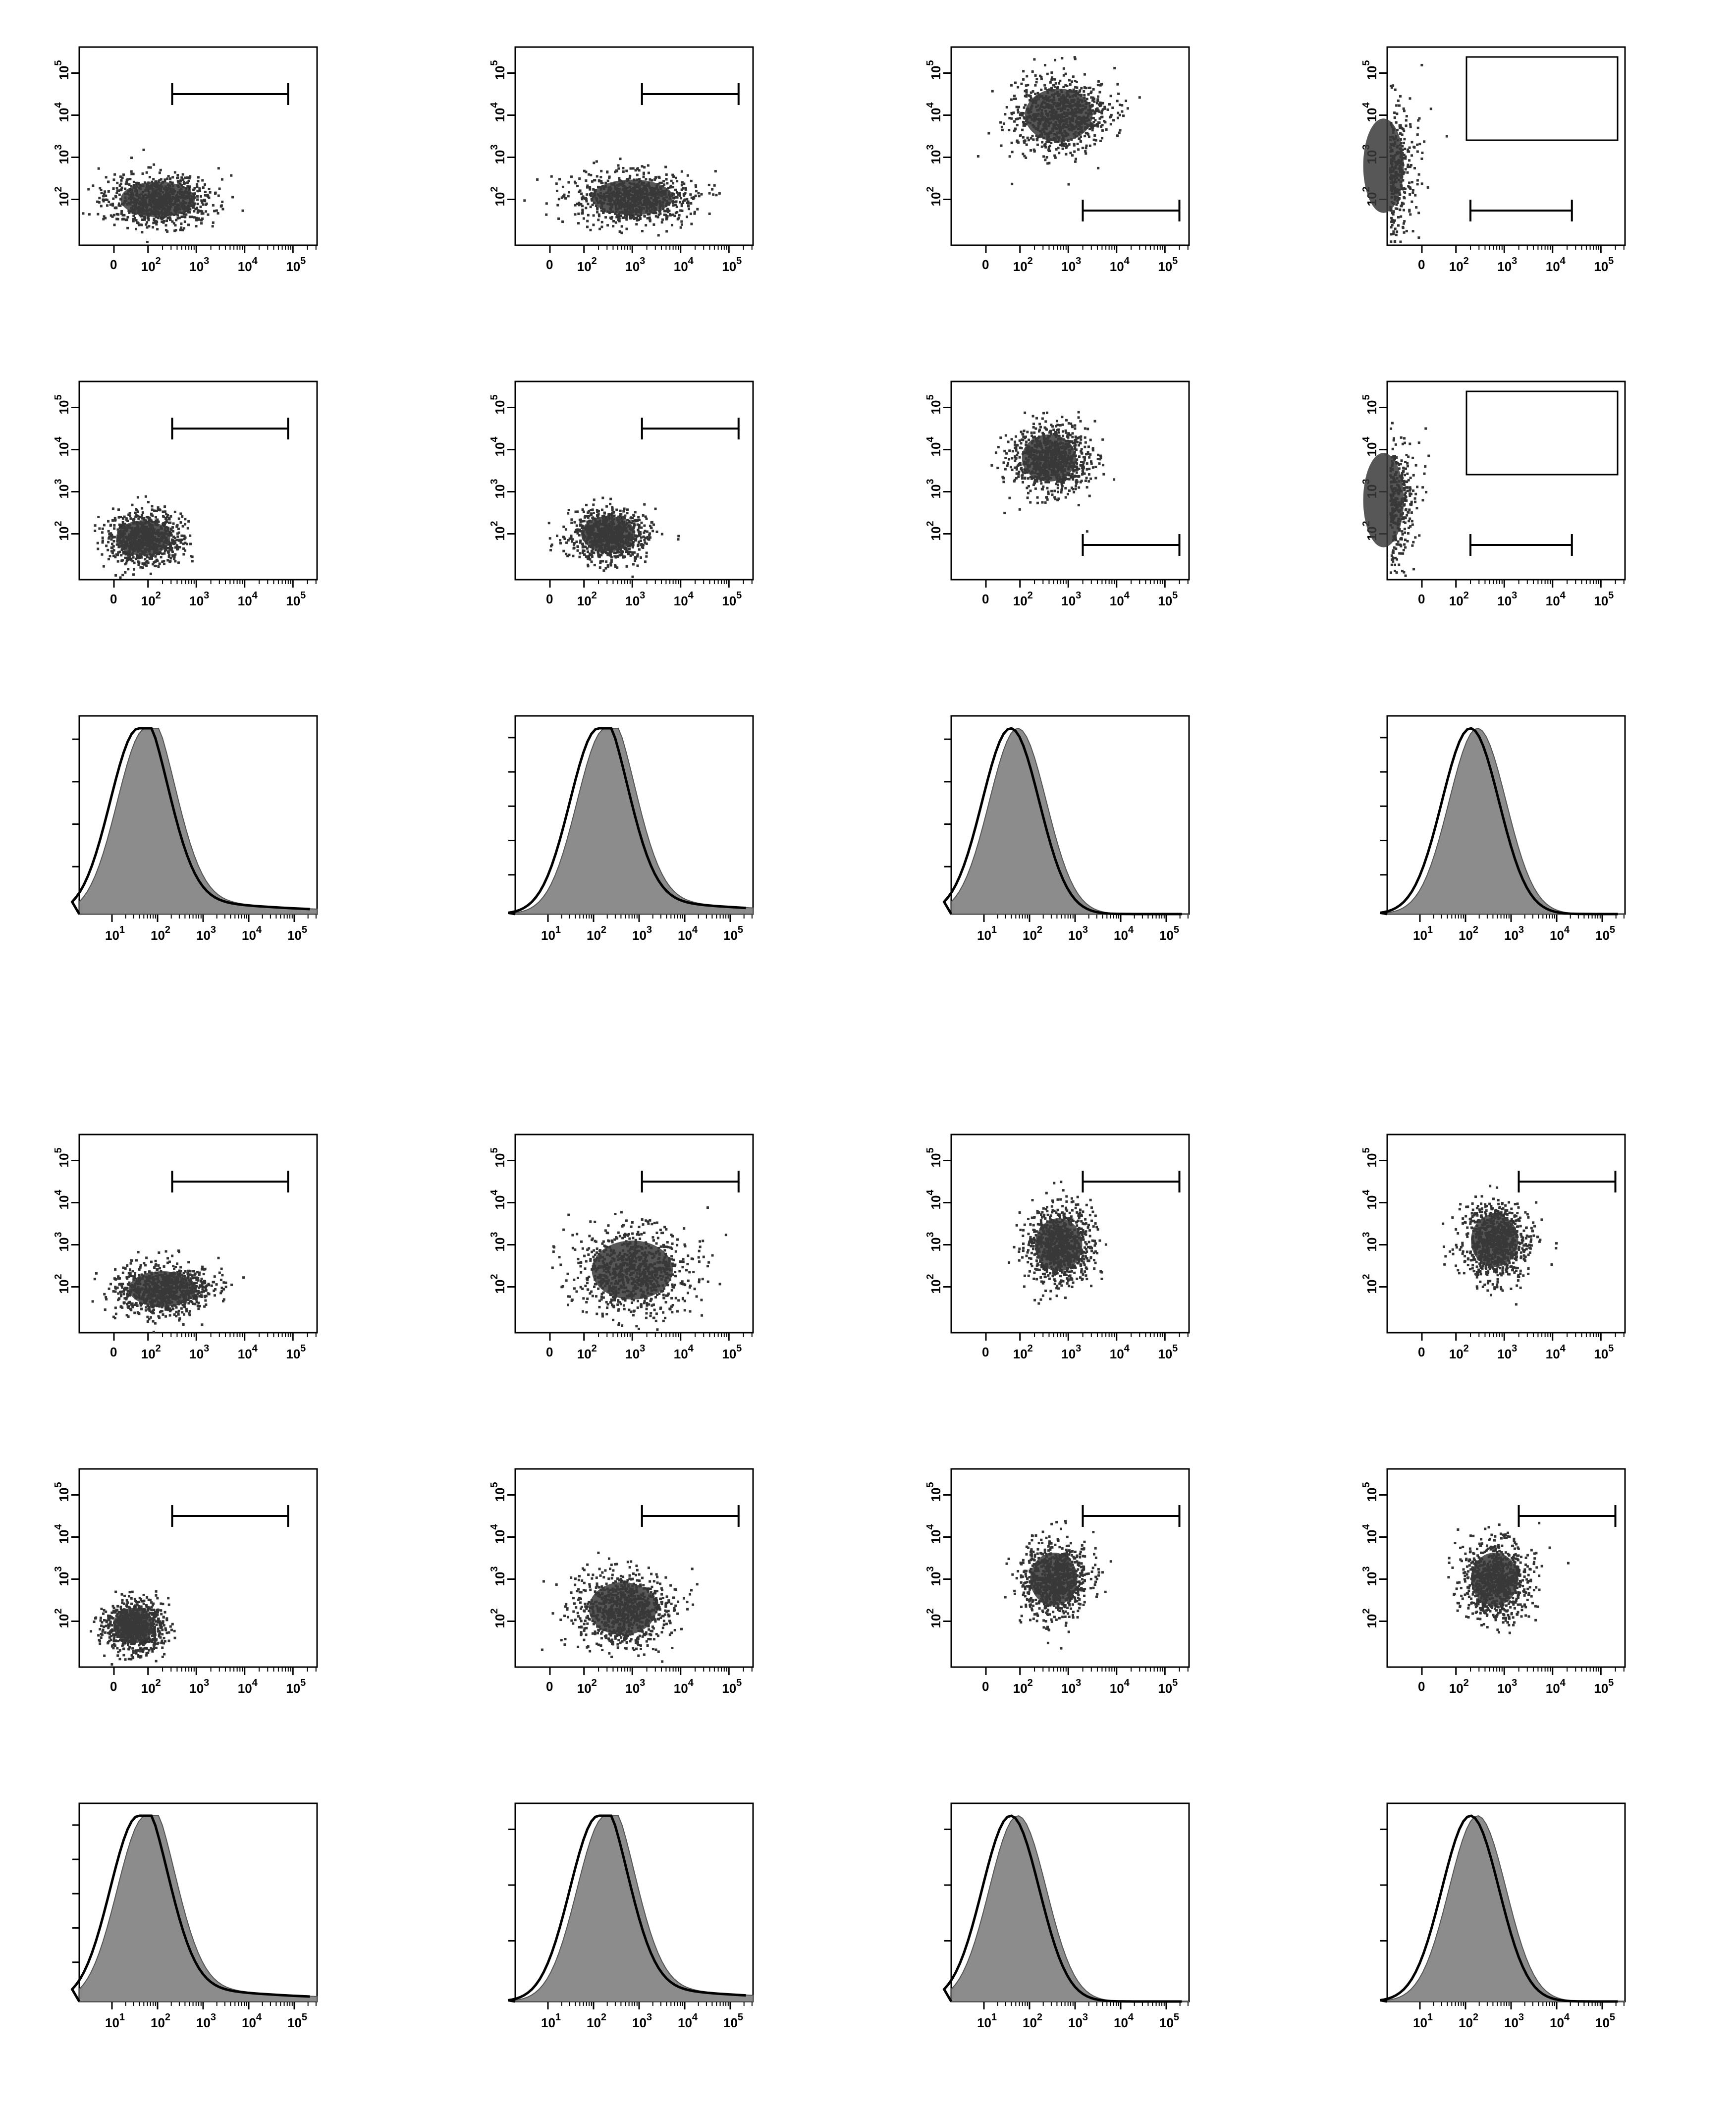  Describe the element at coordinates (934, 196) in the screenshot. I see `ytick-label: 10²` at that location.